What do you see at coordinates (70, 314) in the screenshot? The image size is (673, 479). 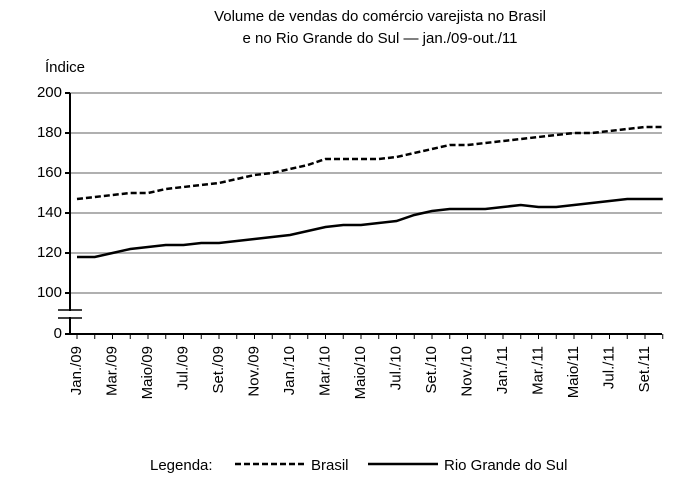 I see `axis-break-gap` at bounding box center [70, 314].